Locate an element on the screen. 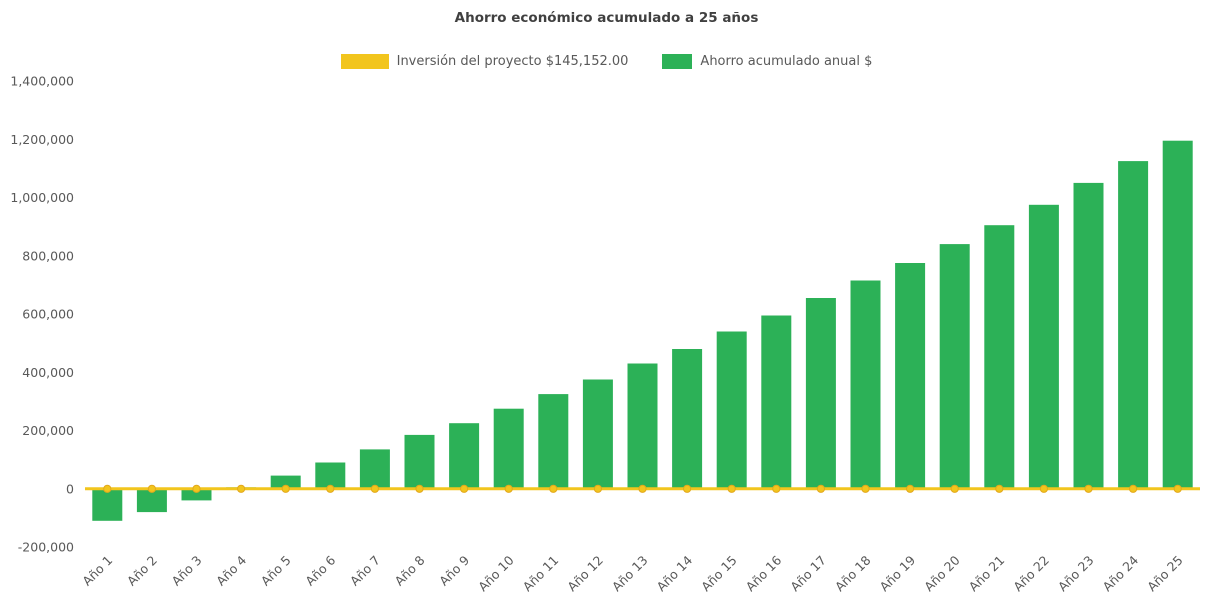 This screenshot has width=1213, height=606. x-tick-label: Año 12 is located at coordinates (585, 574).